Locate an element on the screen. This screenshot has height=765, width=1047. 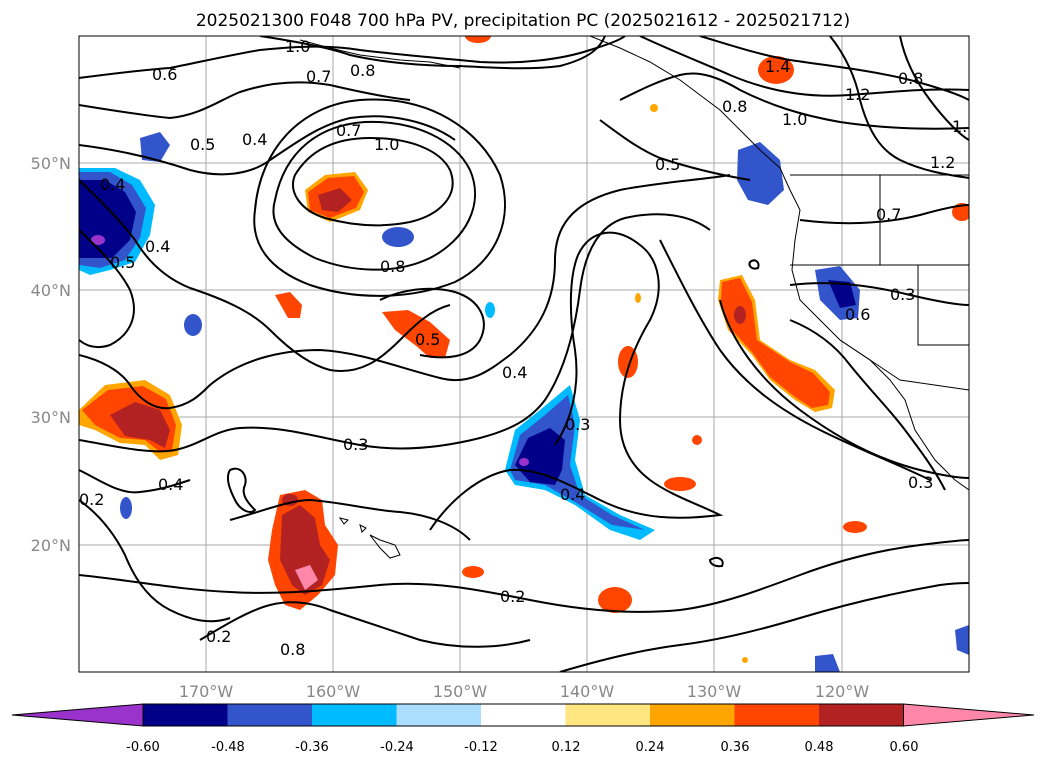
cbar-tick-label: 0.60 is located at coordinates (904, 747).